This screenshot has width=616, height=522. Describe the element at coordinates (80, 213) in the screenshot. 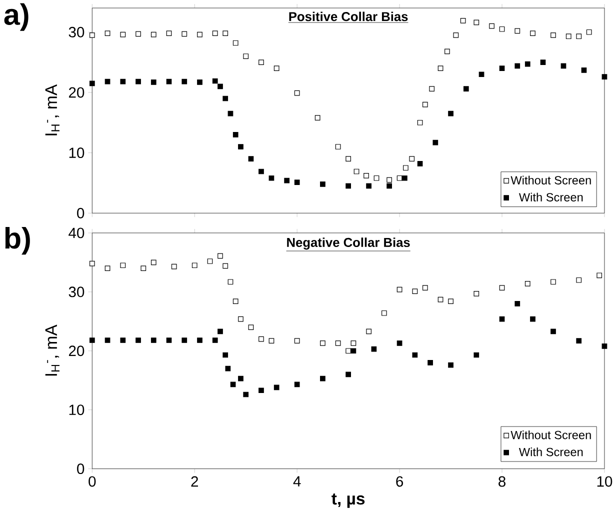

I see `y-tick-label: 0` at that location.